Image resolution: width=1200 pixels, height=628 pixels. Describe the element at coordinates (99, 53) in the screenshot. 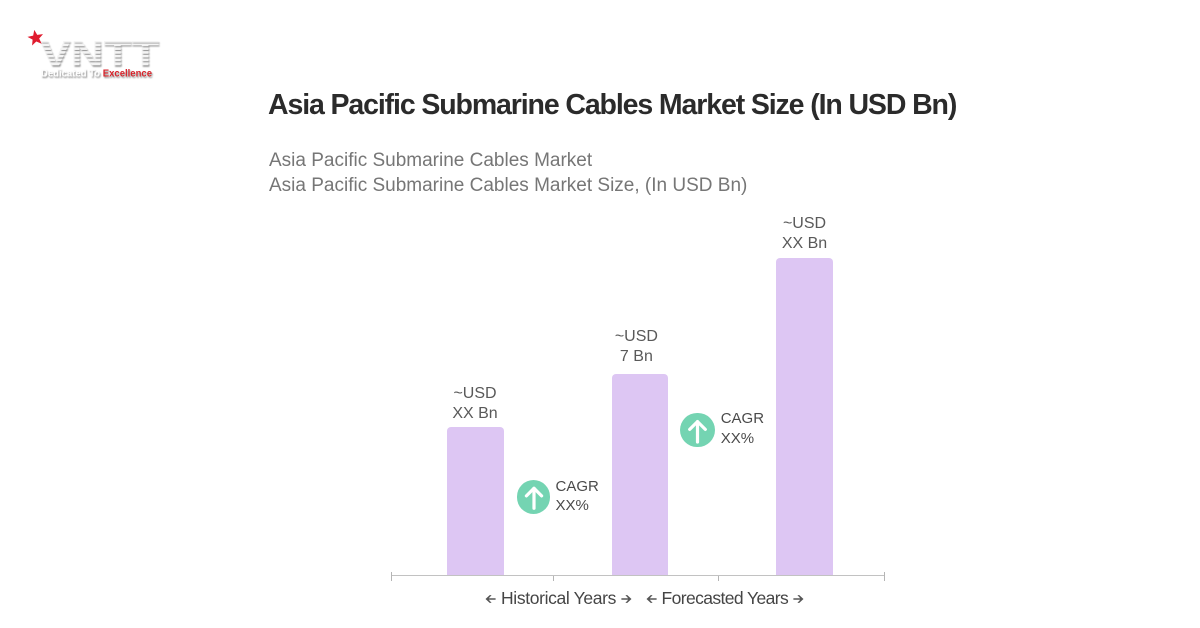

I see `svg-text: VNTT` at that location.